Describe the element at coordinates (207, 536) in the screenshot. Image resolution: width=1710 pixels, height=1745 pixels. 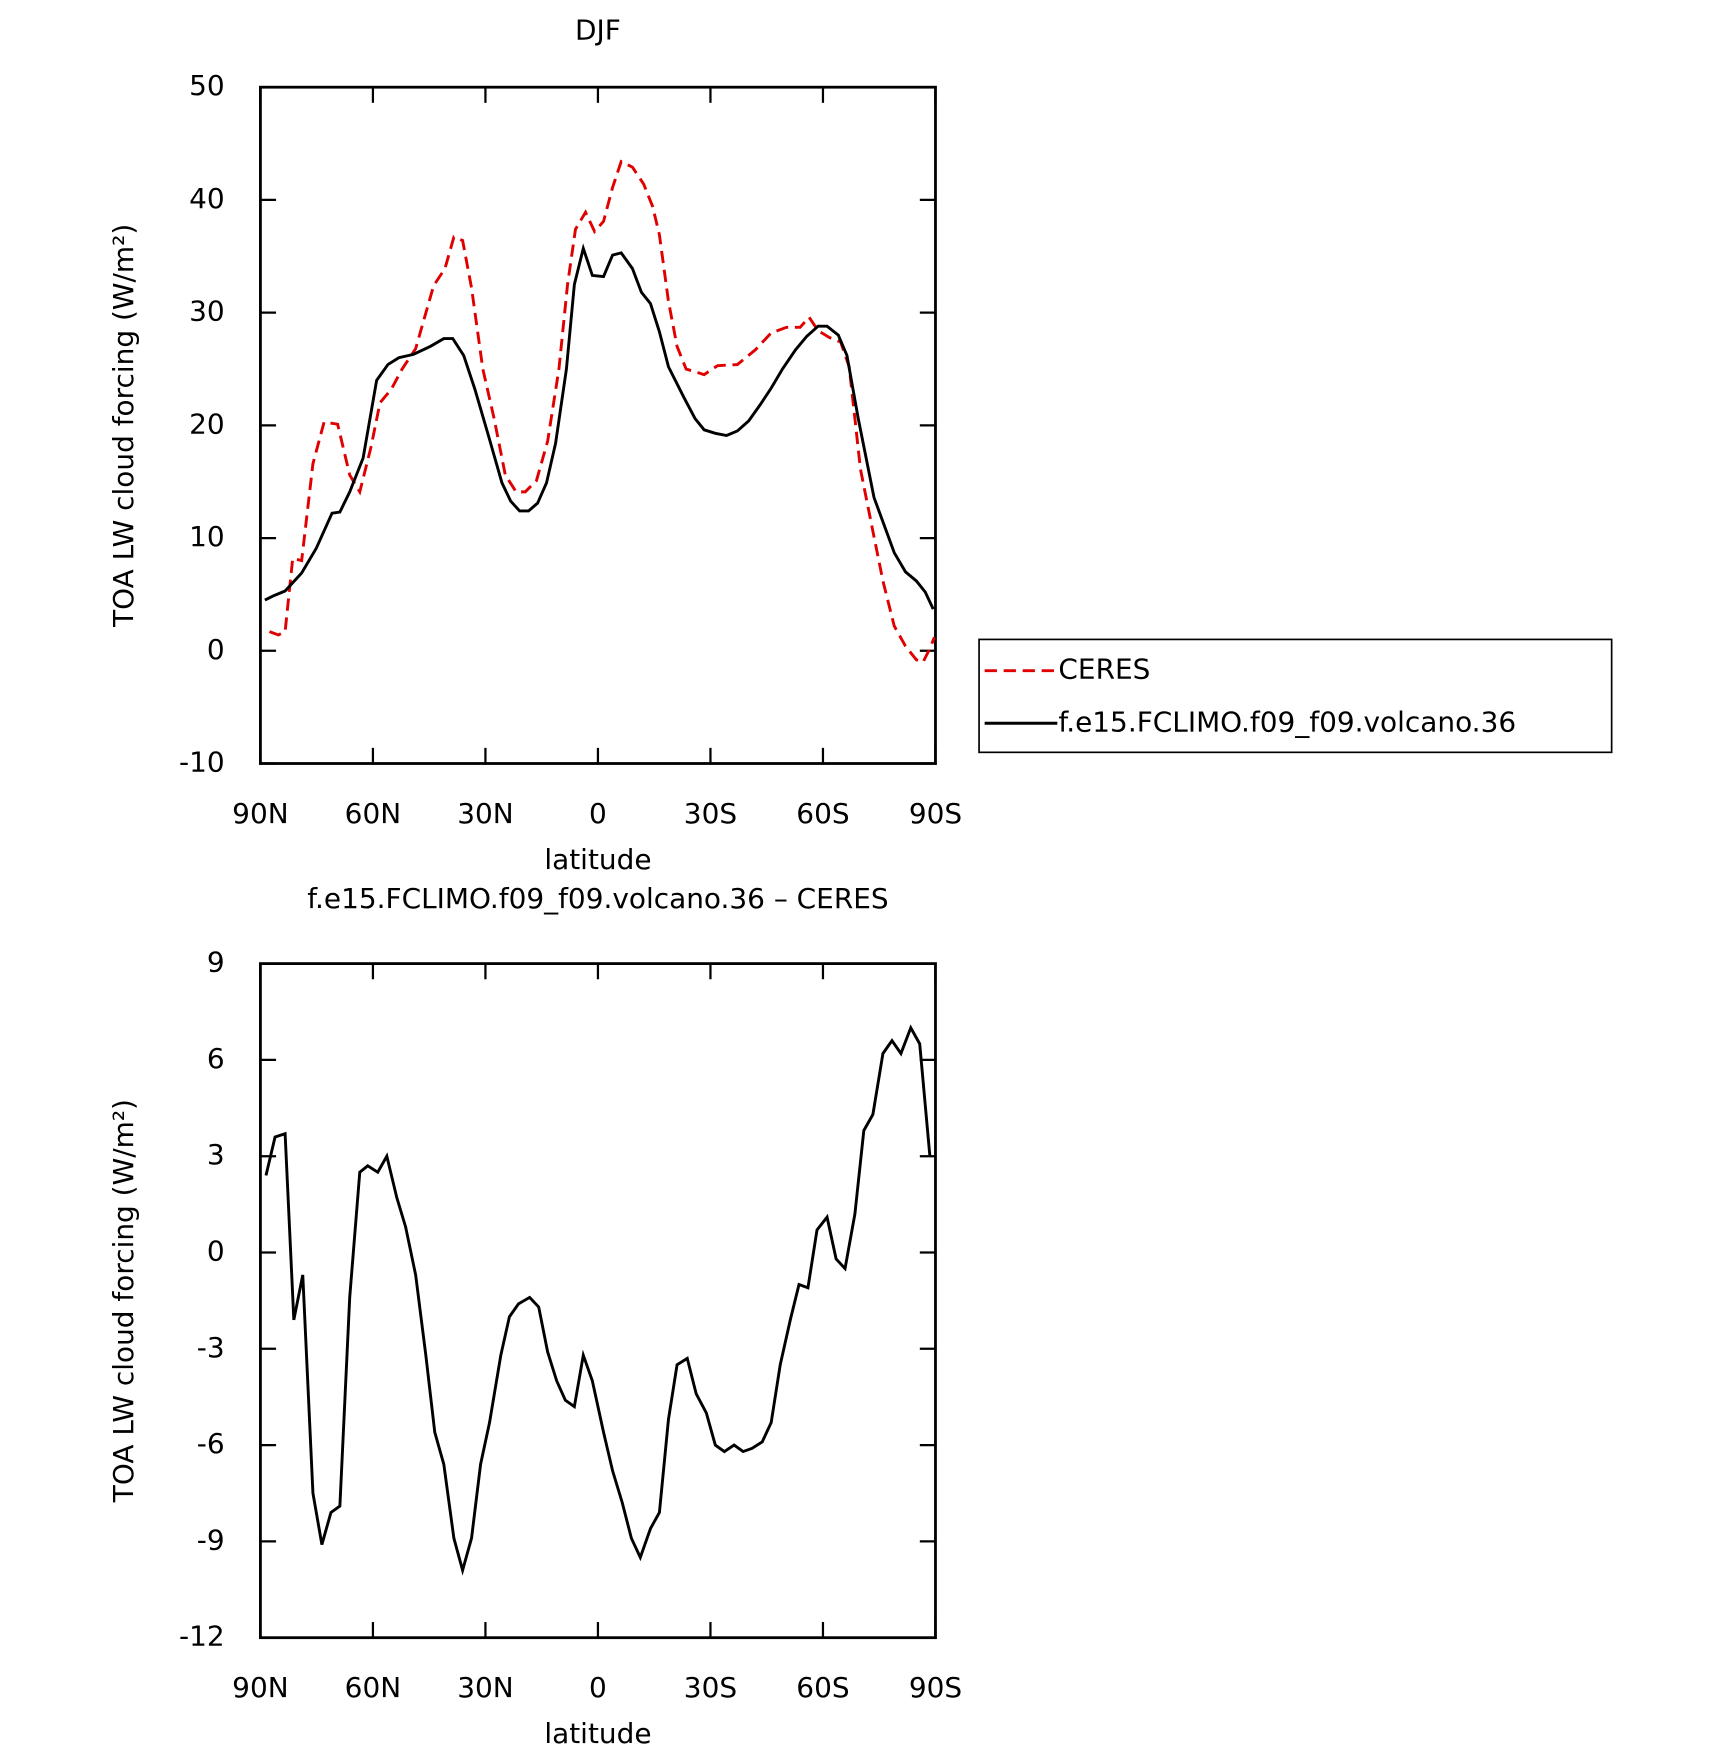
I see `y-tick-label: 10` at that location.